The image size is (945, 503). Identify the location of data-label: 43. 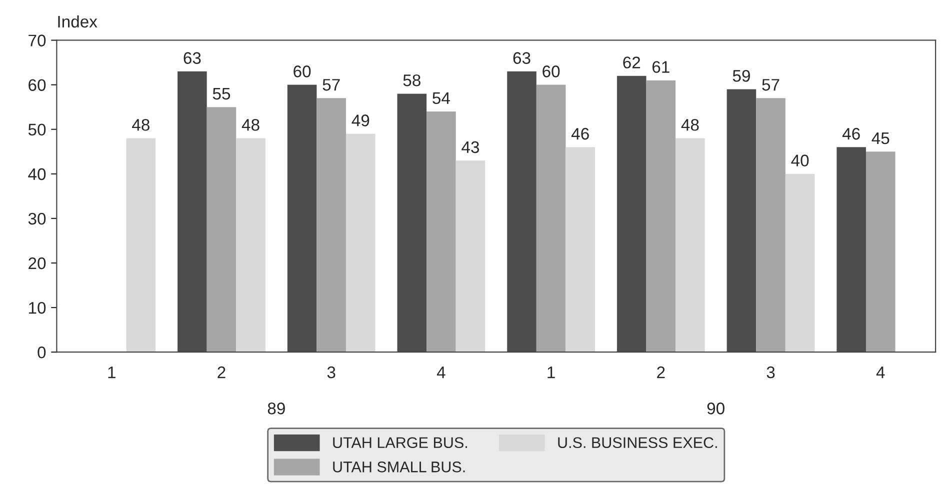
(471, 147).